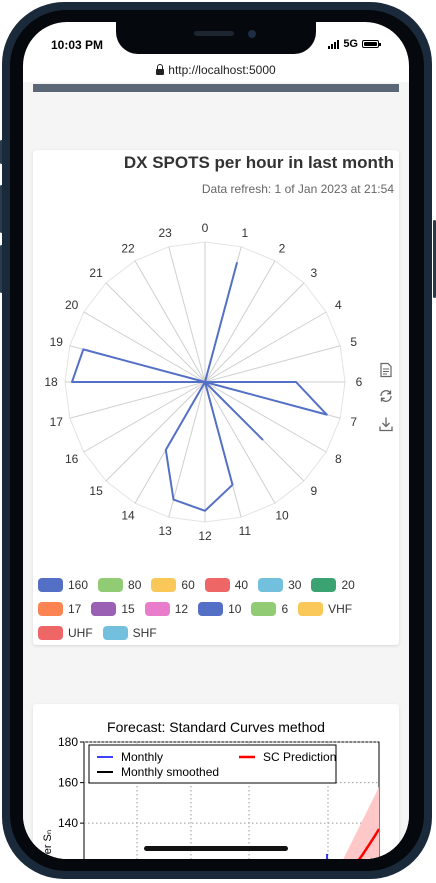 The image size is (436, 883). Describe the element at coordinates (314, 491) in the screenshot. I see `angle-label: 9` at that location.